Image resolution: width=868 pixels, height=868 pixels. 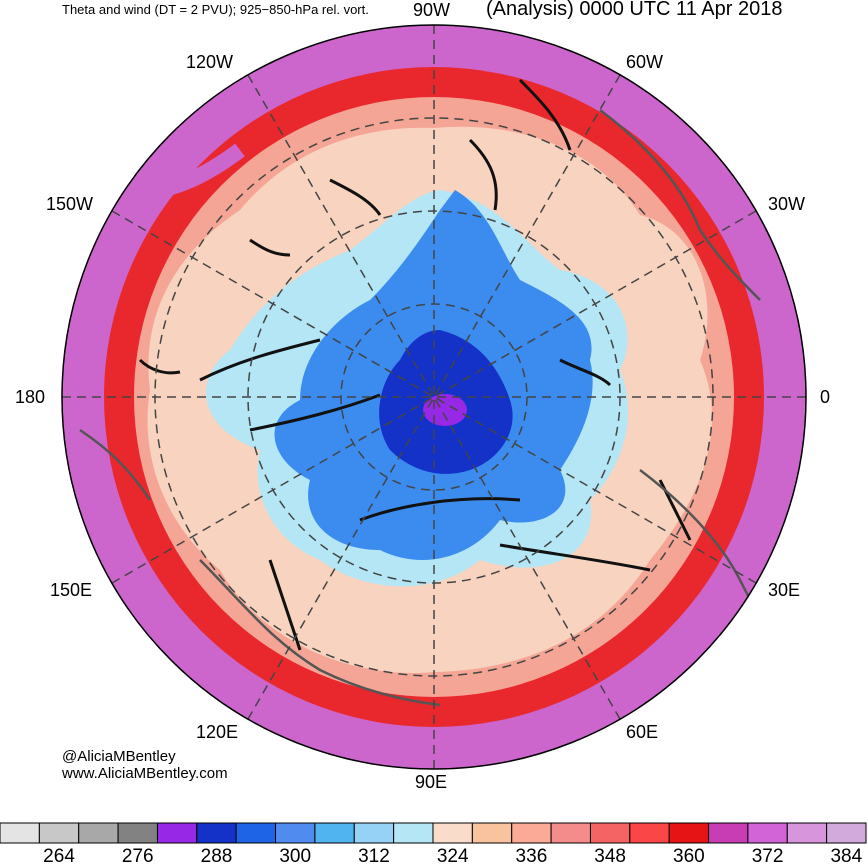 What do you see at coordinates (59, 856) in the screenshot?
I see `colorbar-tick-label: 264` at bounding box center [59, 856].